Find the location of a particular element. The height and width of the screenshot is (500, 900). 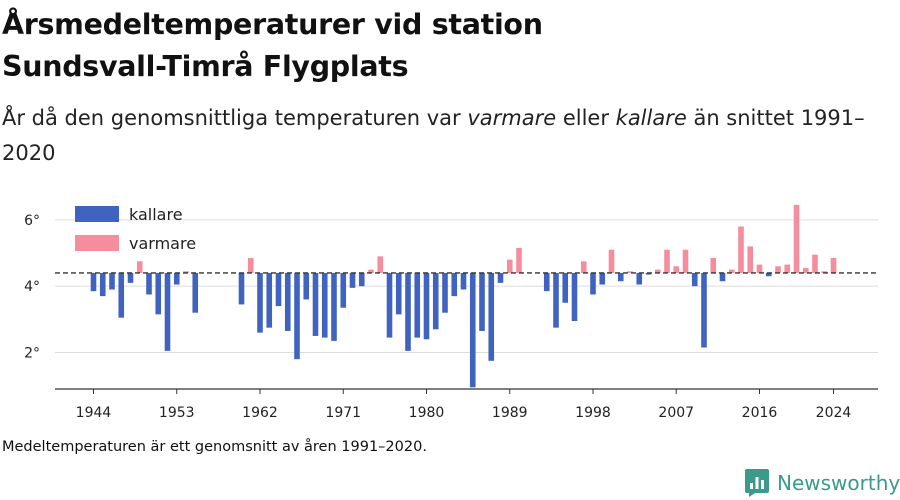

legend-label-colder: kallare is located at coordinates (156, 214).